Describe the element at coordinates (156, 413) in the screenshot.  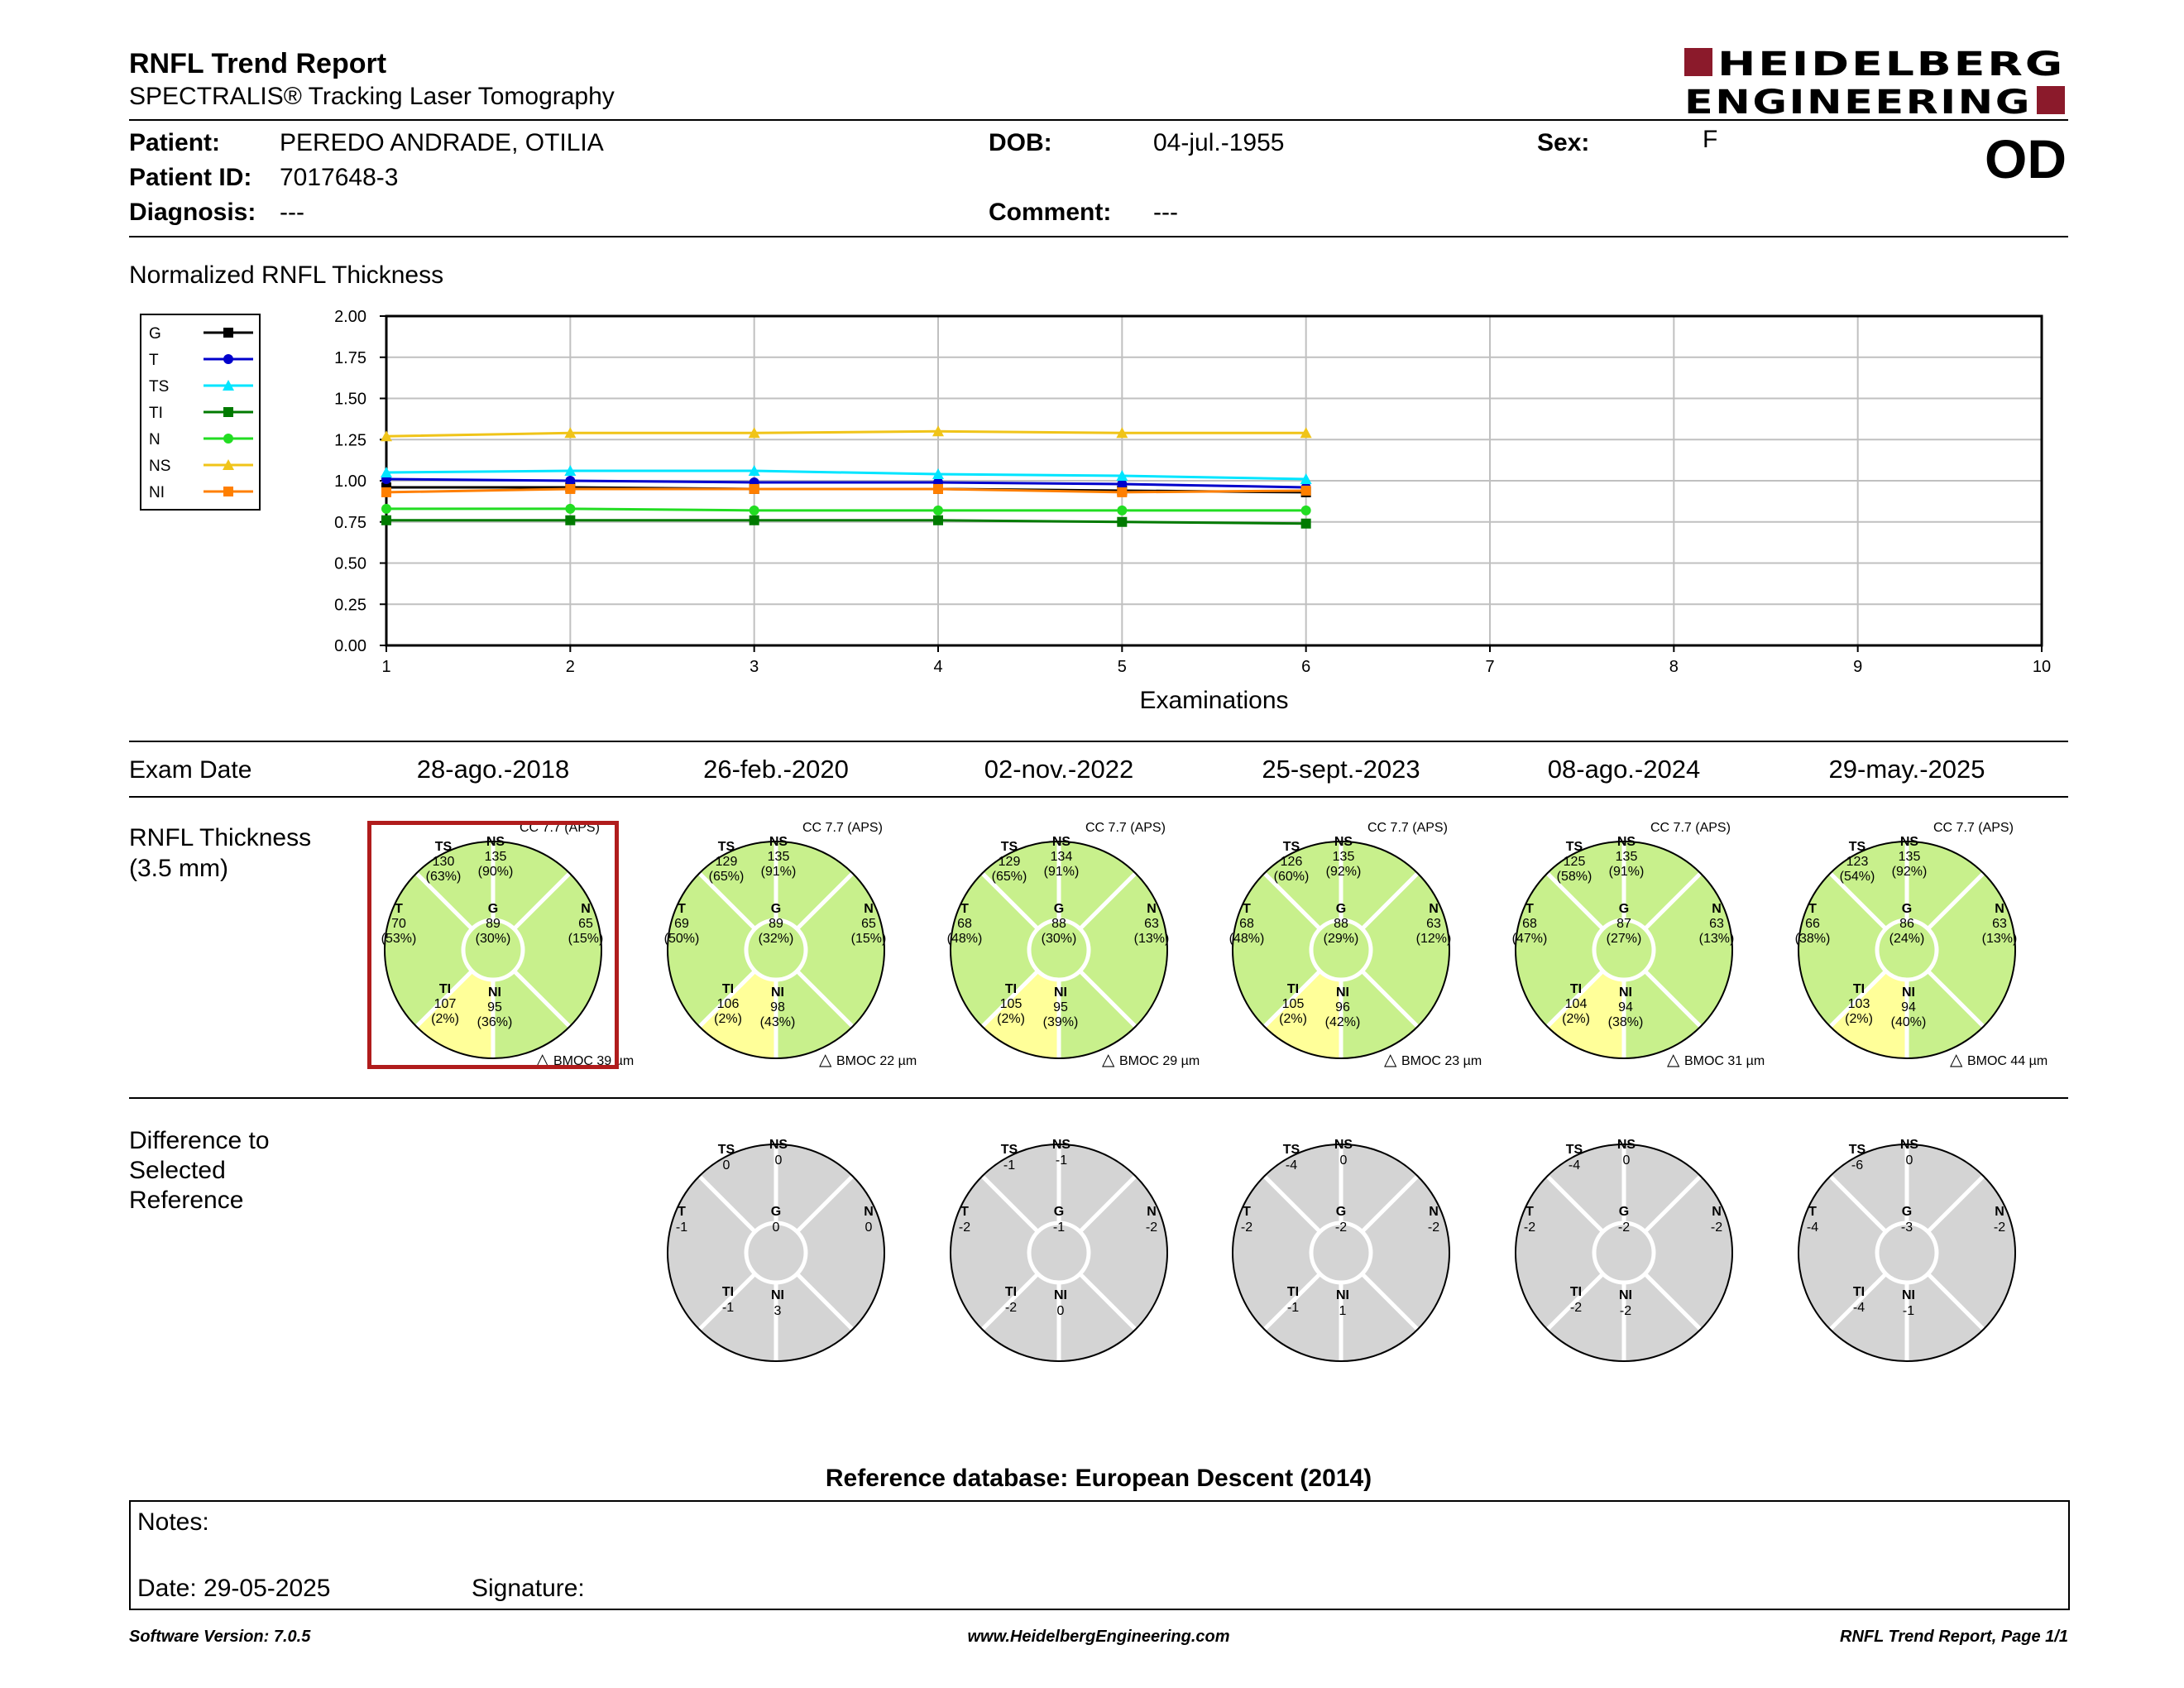
I see `legend-label: TI` at that location.